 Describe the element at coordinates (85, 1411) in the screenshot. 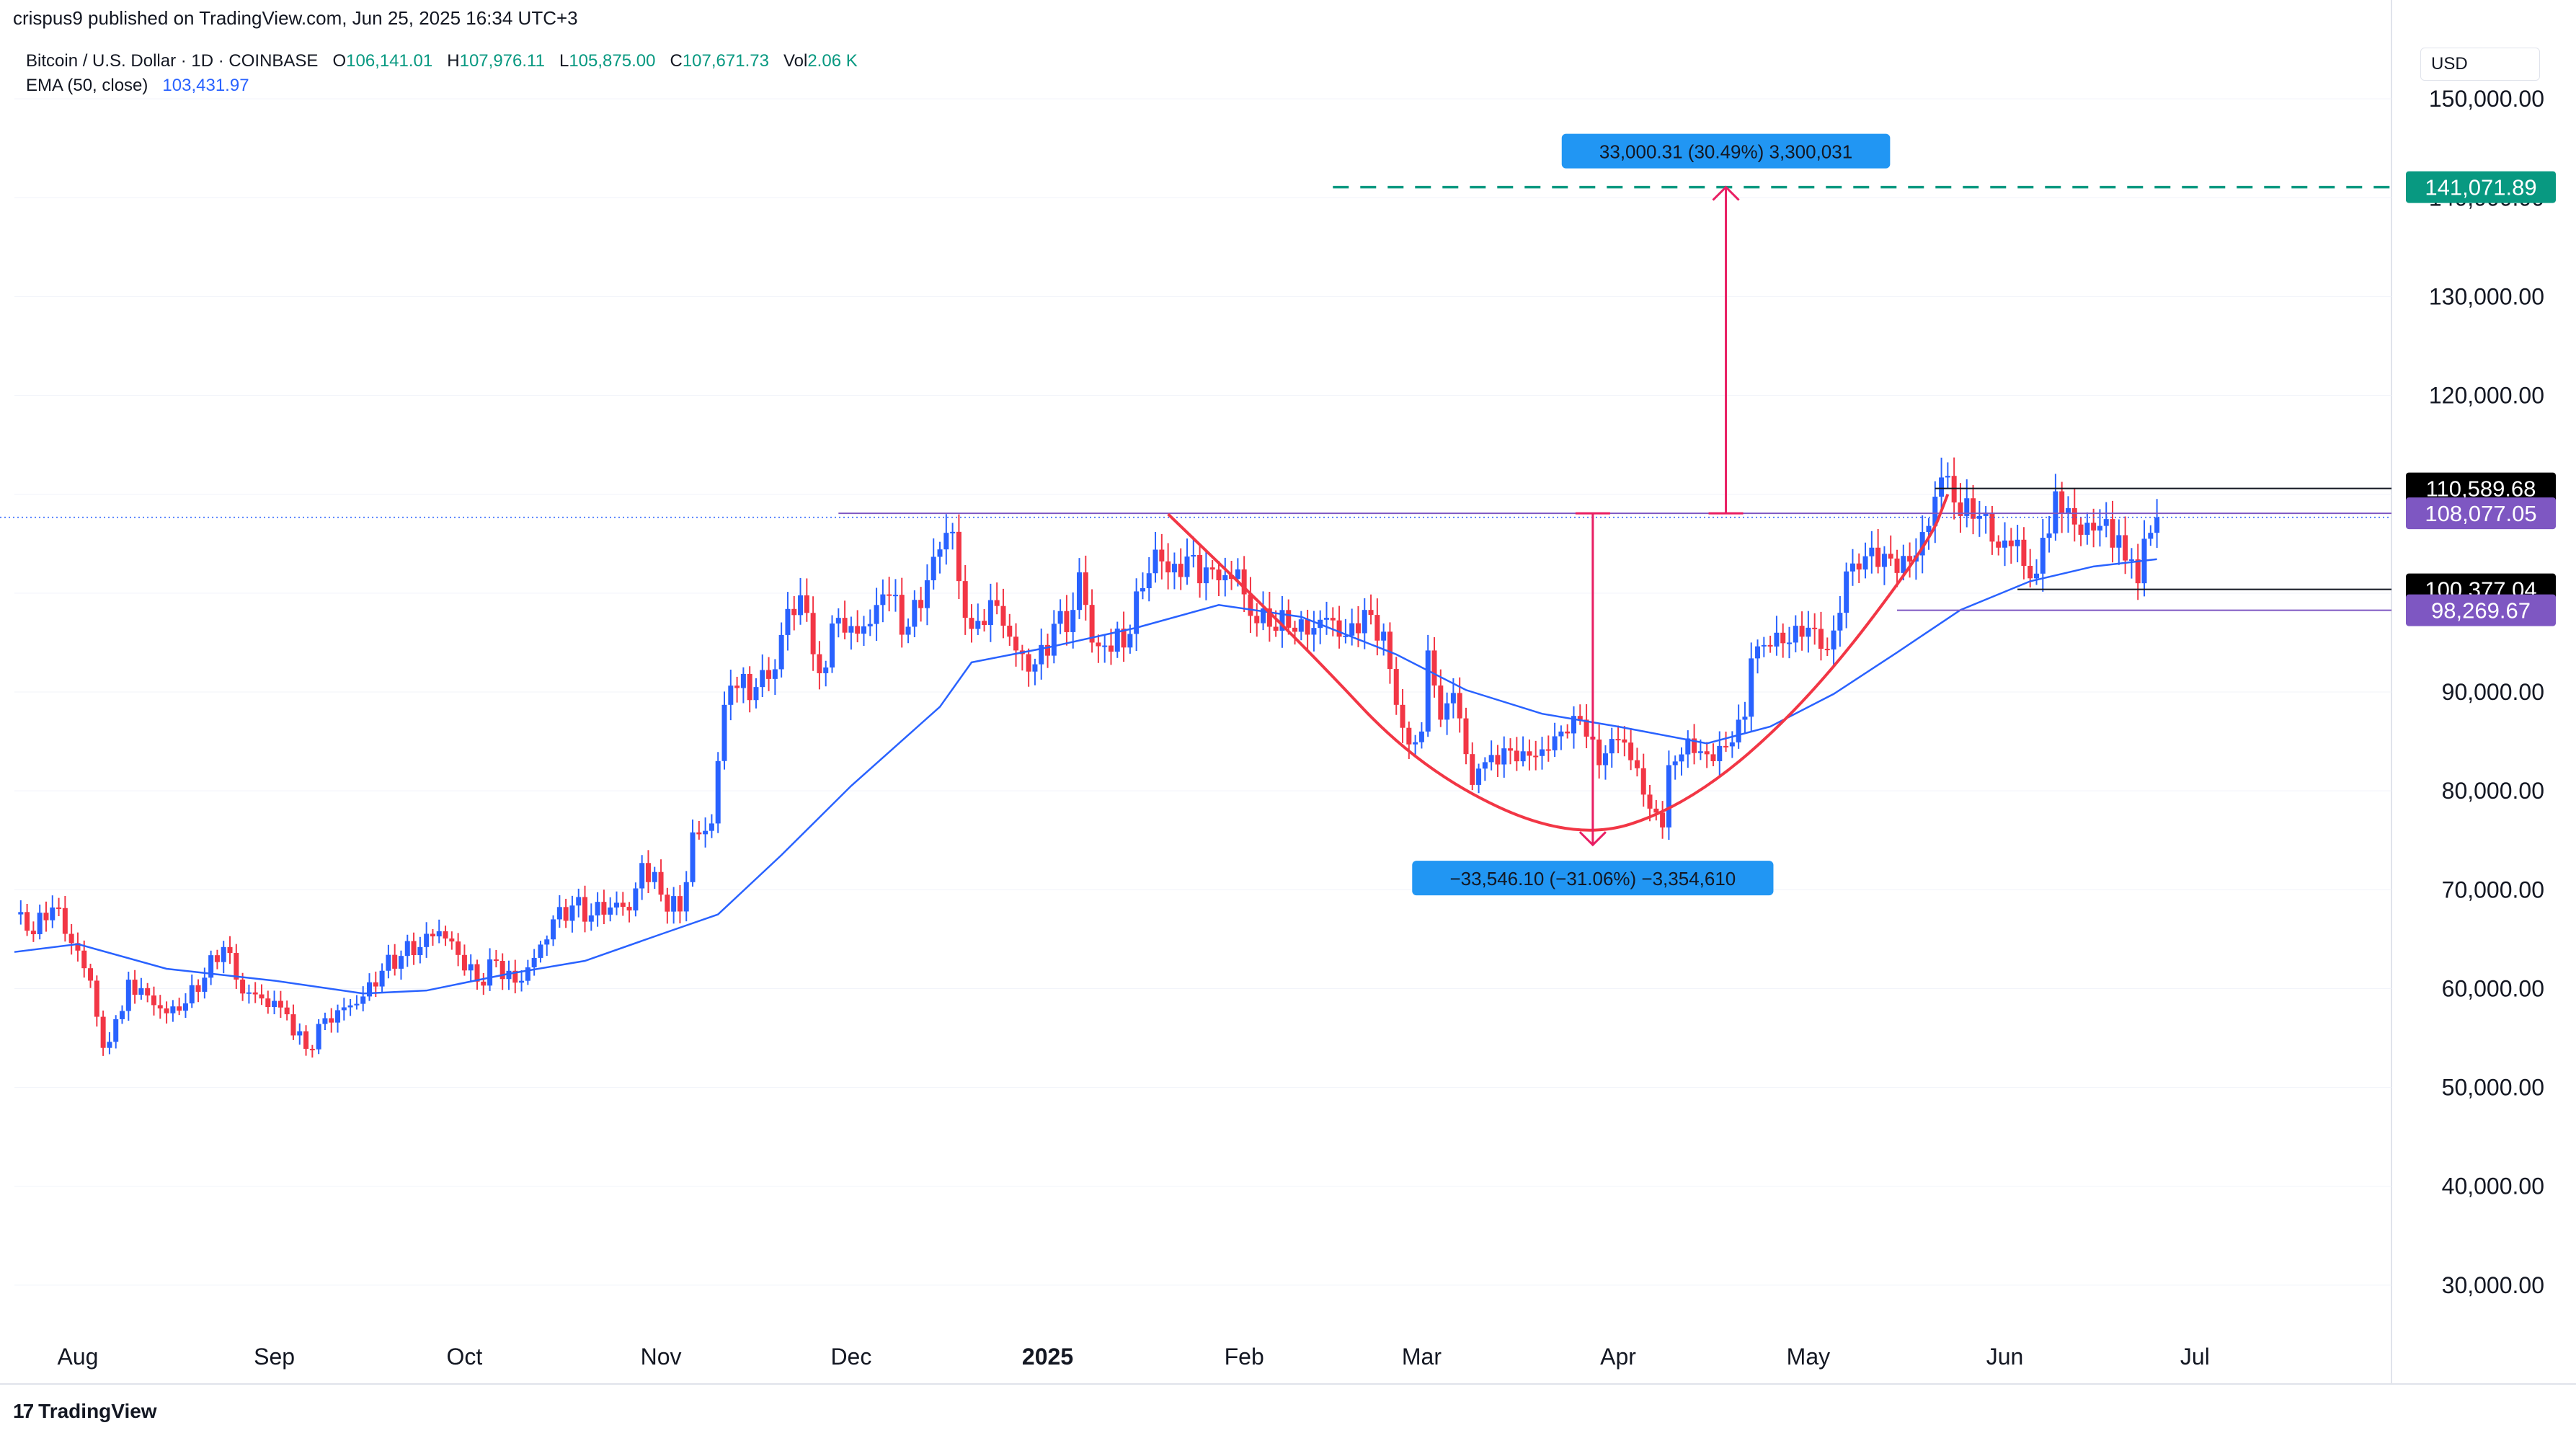

I see `tradingview-brand: 17 TradingView` at that location.